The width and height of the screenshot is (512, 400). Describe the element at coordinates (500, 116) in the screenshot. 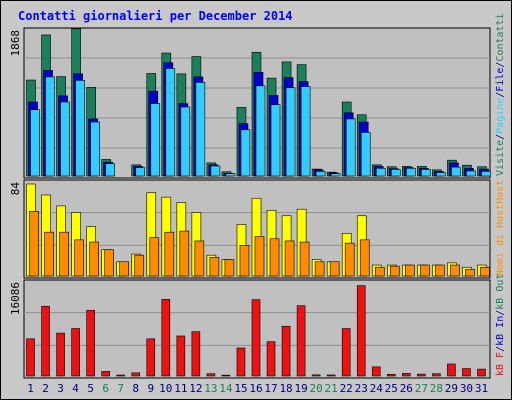

I see `right-label-part: Pagine` at that location.